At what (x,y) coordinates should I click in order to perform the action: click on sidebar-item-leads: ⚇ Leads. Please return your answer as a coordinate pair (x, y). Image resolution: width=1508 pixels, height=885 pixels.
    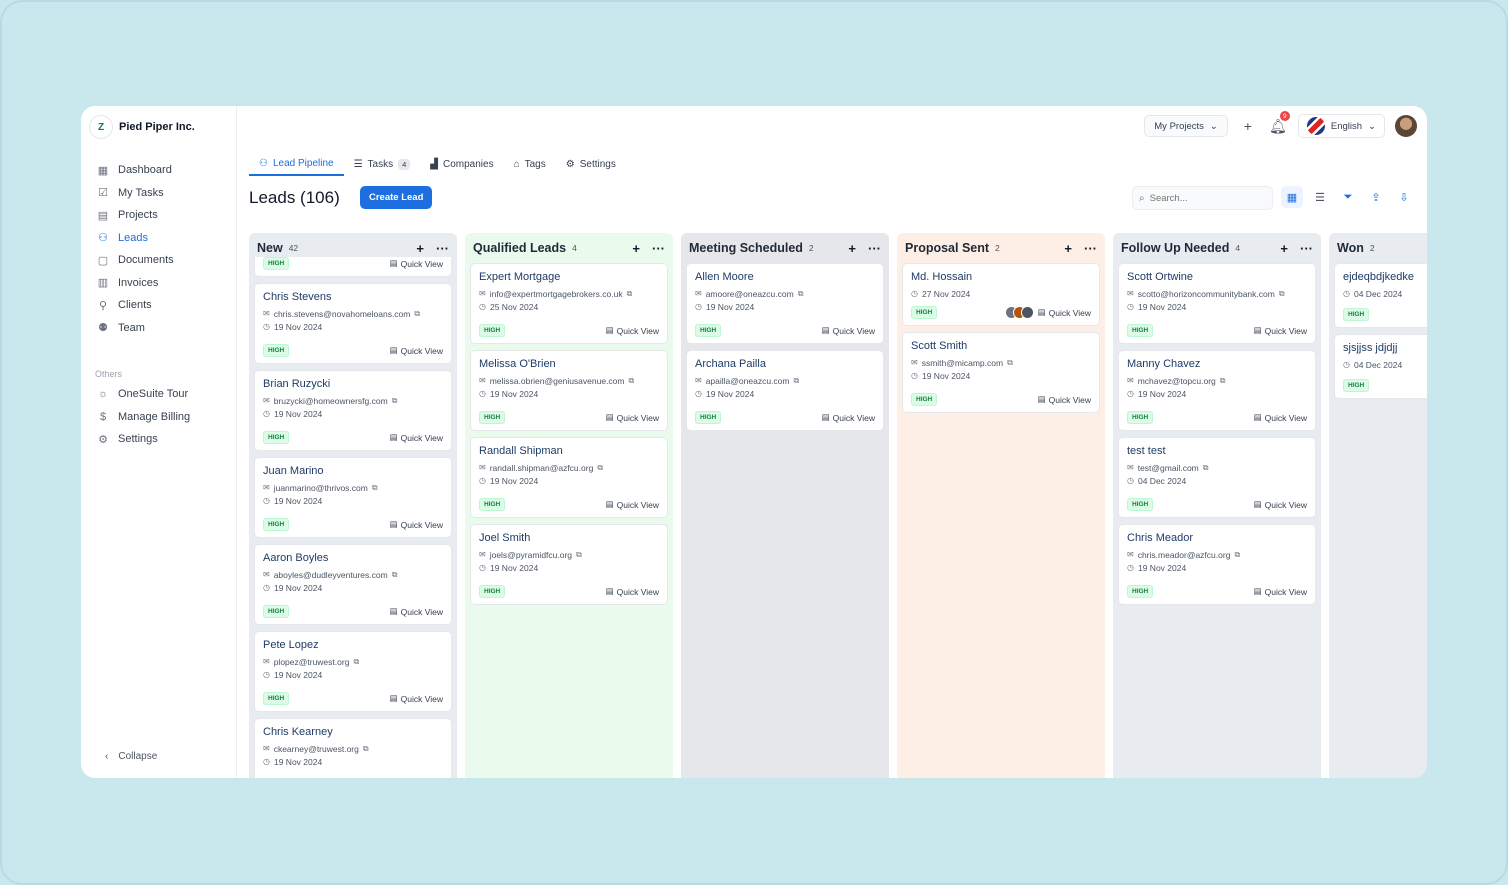
    Looking at the image, I should click on (163, 238).